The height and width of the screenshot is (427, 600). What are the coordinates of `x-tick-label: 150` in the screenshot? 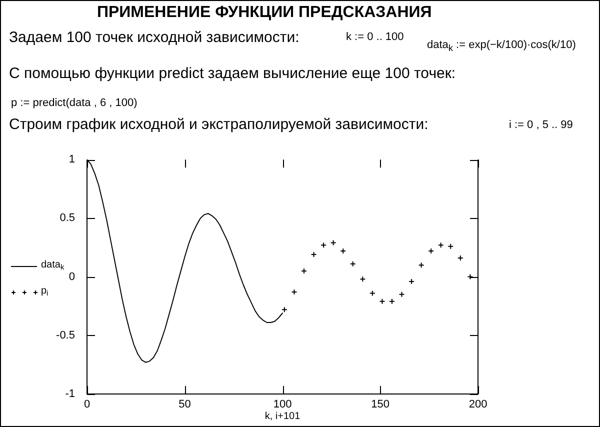 It's located at (380, 404).